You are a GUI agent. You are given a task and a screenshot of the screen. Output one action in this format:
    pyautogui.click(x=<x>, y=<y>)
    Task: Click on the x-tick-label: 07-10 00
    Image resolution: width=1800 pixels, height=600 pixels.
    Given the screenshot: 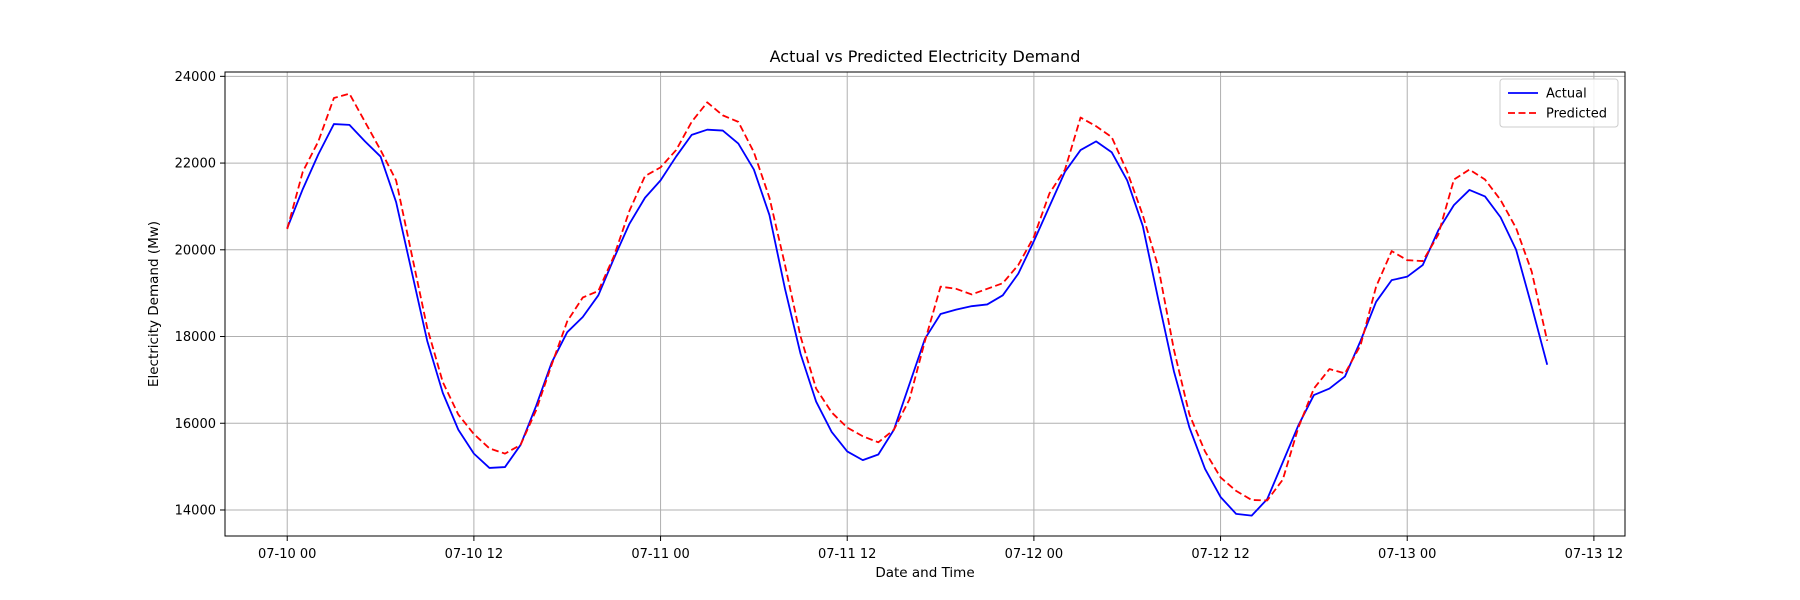 What is the action you would take?
    pyautogui.click(x=287, y=554)
    